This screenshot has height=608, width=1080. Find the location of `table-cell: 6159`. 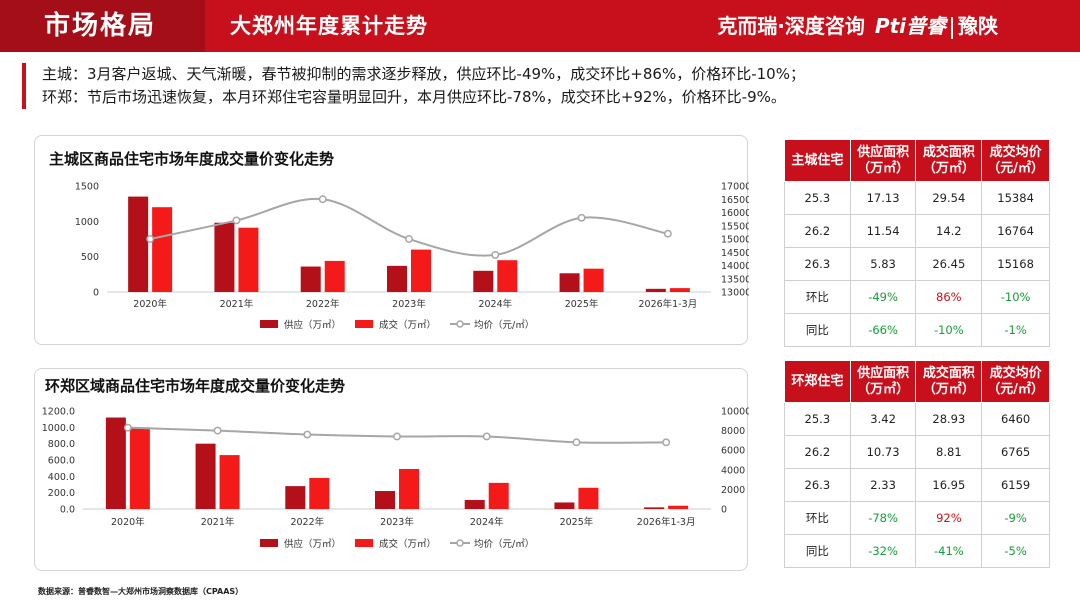

table-cell: 6159 is located at coordinates (1015, 485).